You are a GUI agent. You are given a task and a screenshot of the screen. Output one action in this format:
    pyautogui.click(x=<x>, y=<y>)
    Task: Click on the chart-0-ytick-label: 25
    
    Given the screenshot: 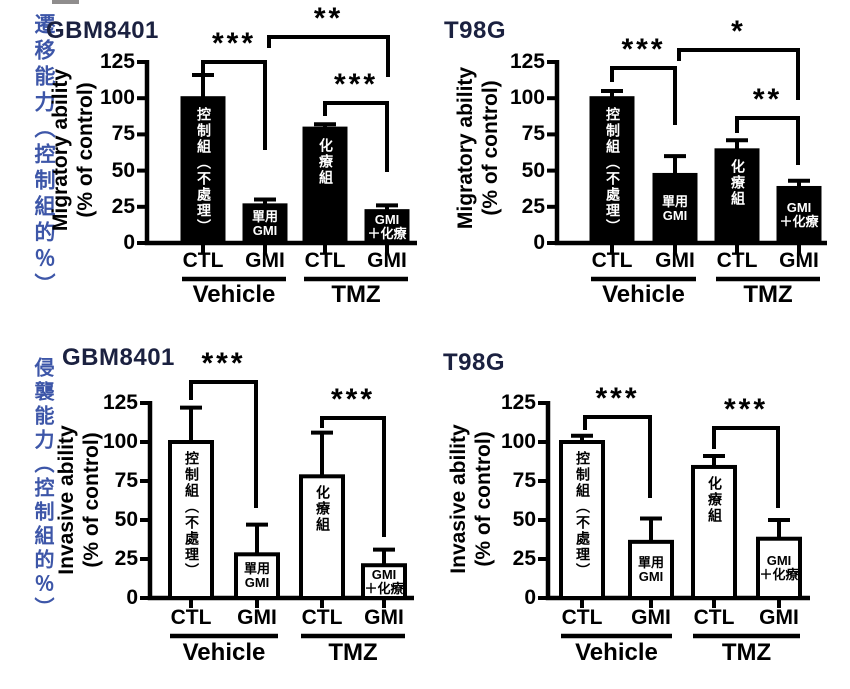 What is the action you would take?
    pyautogui.click(x=123, y=206)
    